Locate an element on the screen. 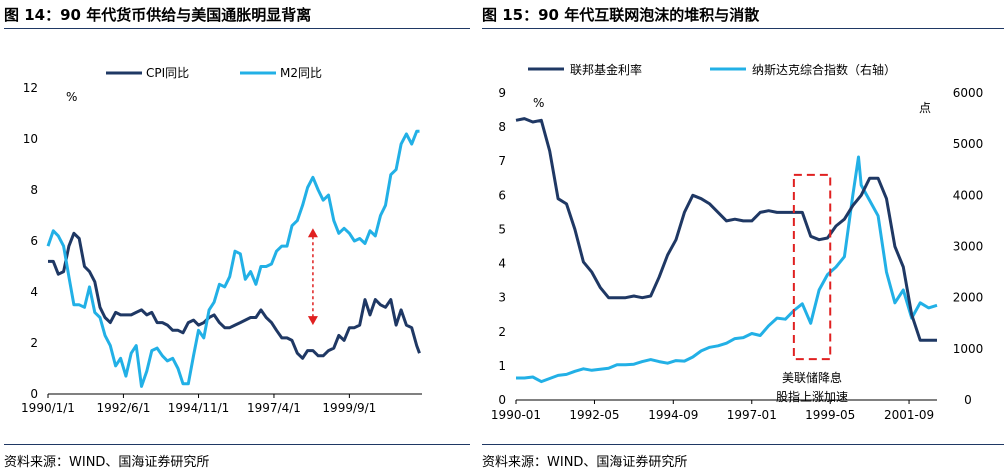 The image size is (1004, 474). legend-label: 纳斯达克综合指数（右轴） is located at coordinates (824, 69).